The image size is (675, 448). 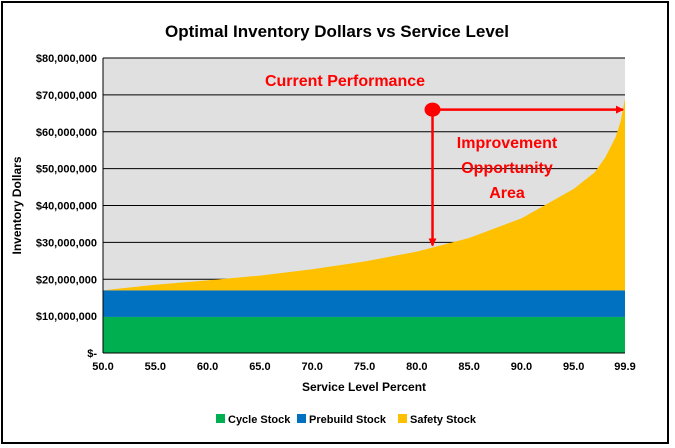 What do you see at coordinates (573, 367) in the screenshot?
I see `x-tick-label: 95.0` at bounding box center [573, 367].